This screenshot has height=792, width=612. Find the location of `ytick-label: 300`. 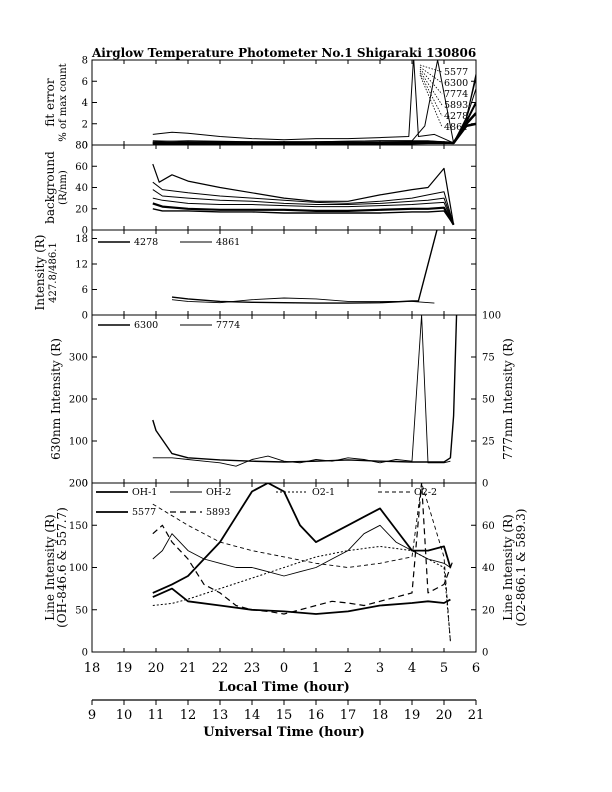

ytick-label: 300 is located at coordinates (78, 358).